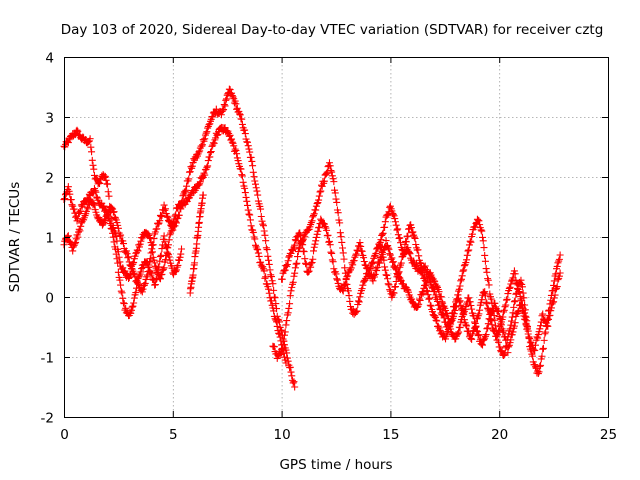 This screenshot has width=640, height=480. What do you see at coordinates (335, 465) in the screenshot?
I see `x-axis-label: GPS time / hours` at bounding box center [335, 465].